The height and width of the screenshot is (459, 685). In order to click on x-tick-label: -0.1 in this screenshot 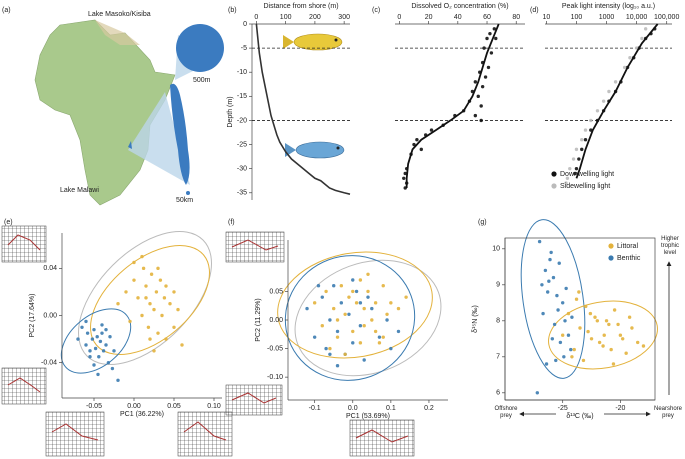, I will do `click(315, 408)`.